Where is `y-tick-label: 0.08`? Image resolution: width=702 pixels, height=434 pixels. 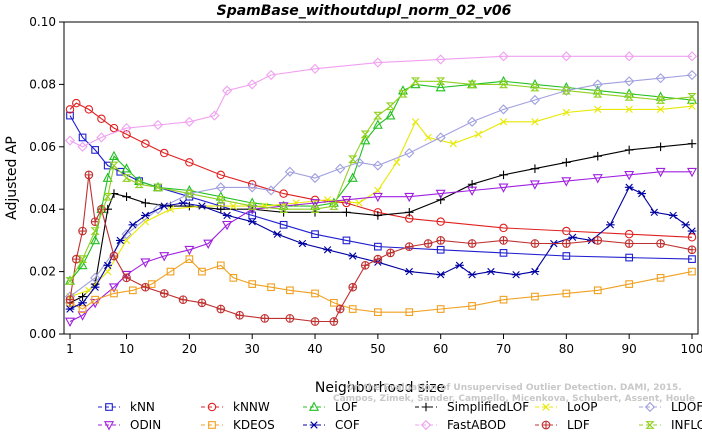 y-tick-label: 0.08 is located at coordinates (42, 84).